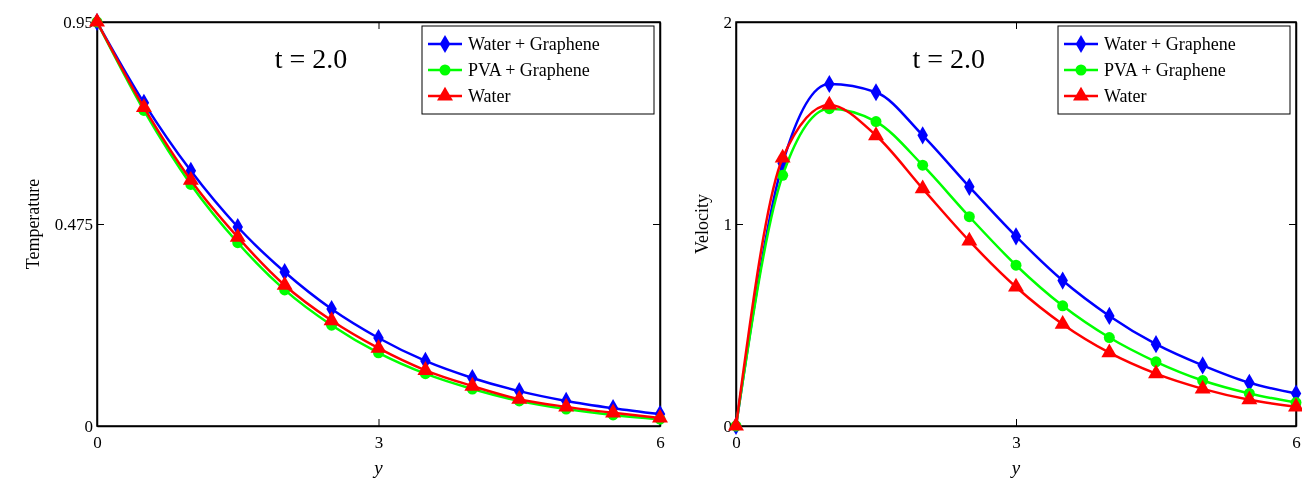 The image size is (1302, 484). What do you see at coordinates (88, 426) in the screenshot?
I see `y-tick-label: 0` at bounding box center [88, 426].